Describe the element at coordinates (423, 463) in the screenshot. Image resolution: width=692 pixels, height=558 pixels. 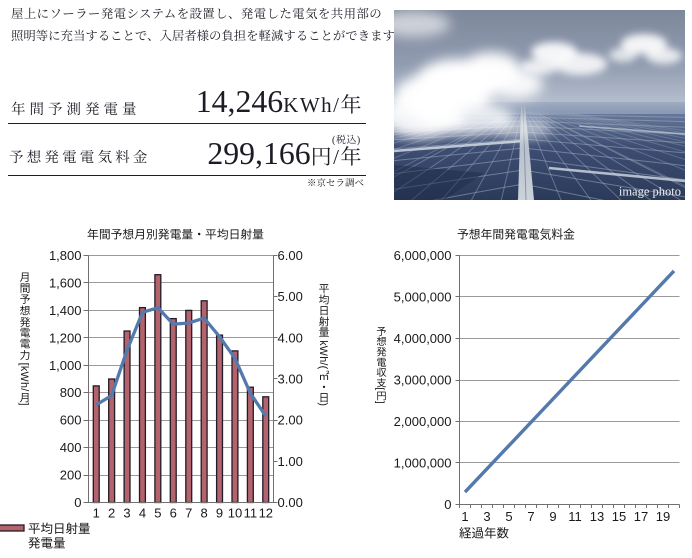
I see `svg-text: 1,000,000` at that location.